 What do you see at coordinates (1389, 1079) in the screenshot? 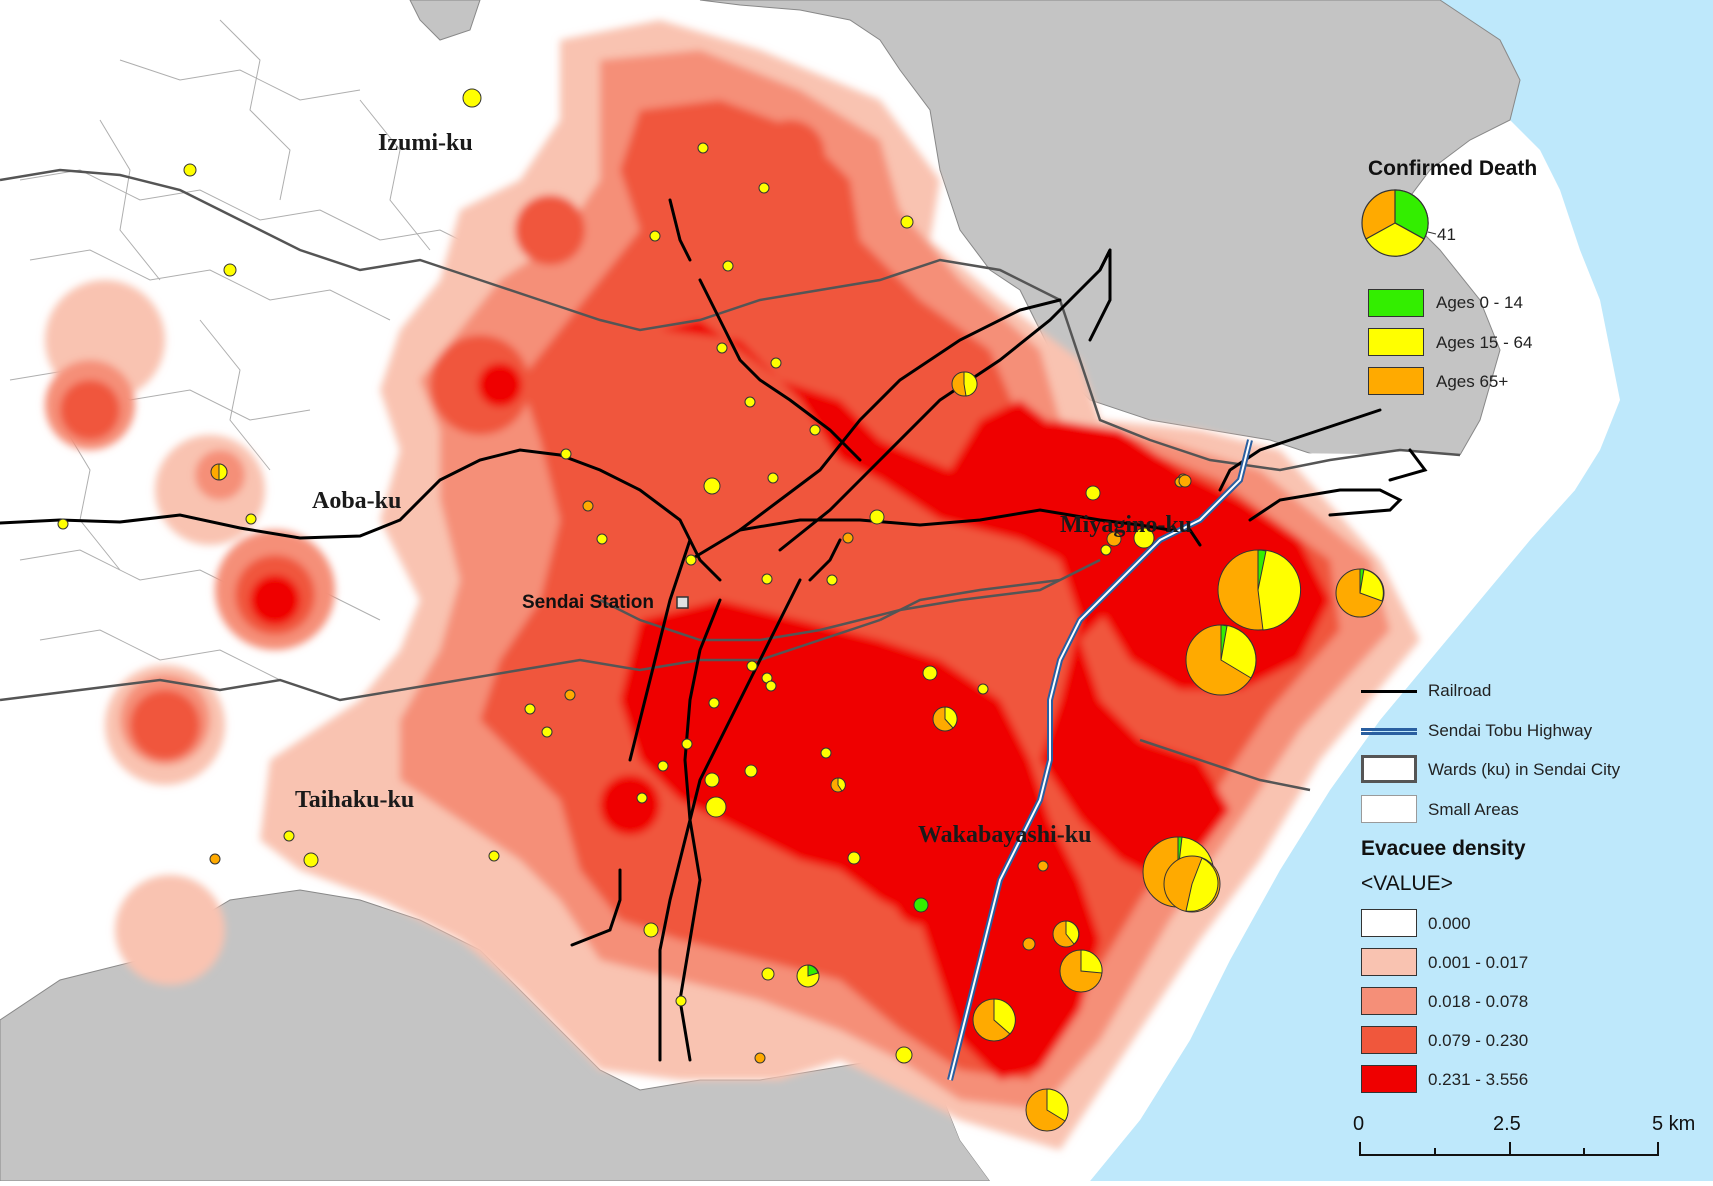
I see `legend-density-4-swatch` at bounding box center [1389, 1079].